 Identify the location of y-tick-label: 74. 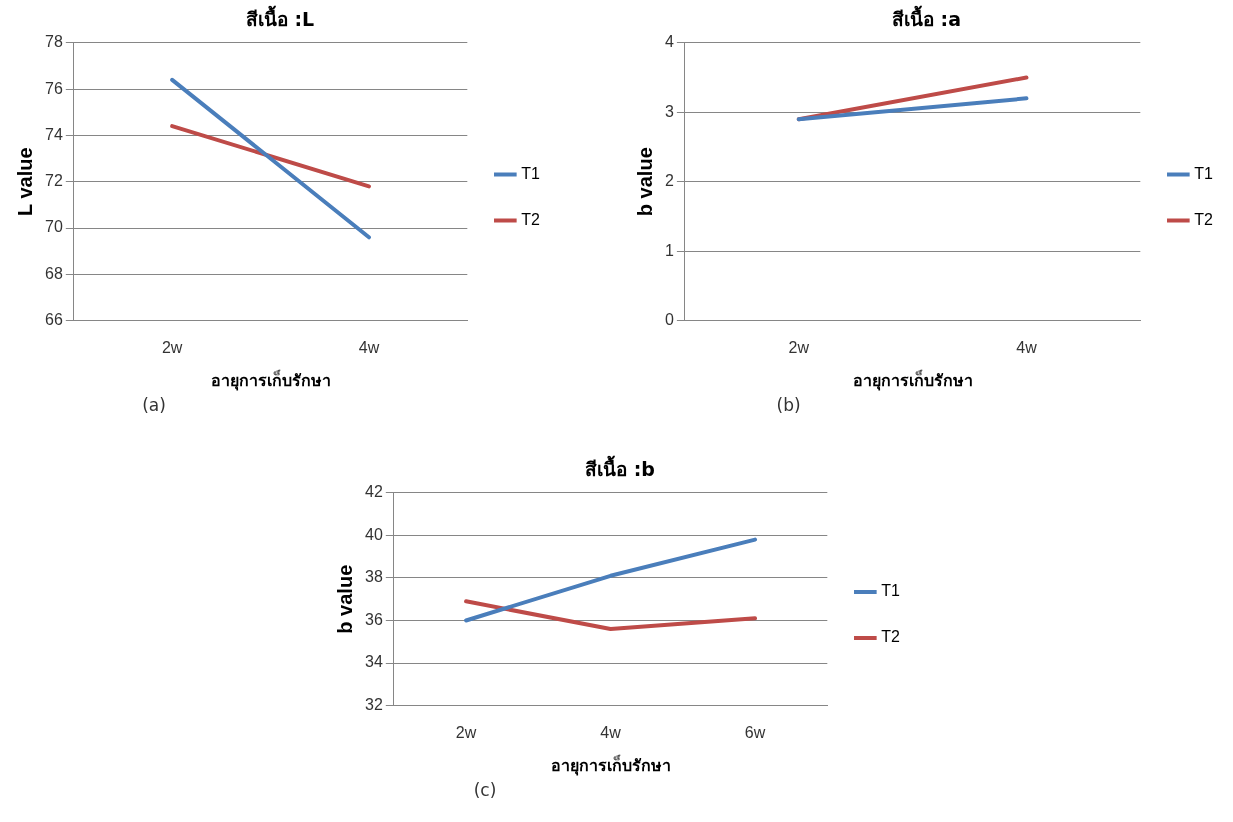
(54, 134).